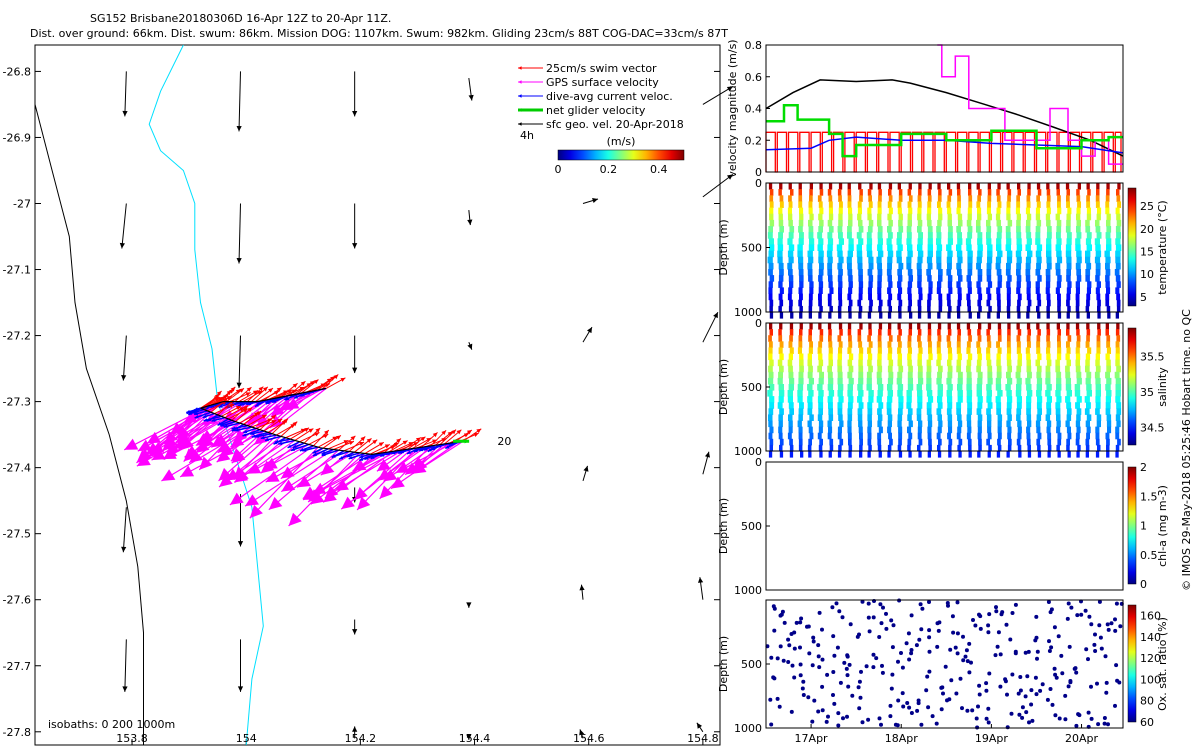  I want to click on swim-vector-arrow, so click(321, 438).